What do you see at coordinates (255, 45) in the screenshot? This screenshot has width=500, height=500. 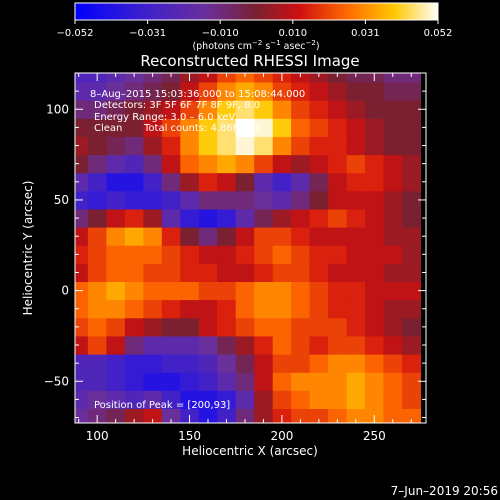 I see `colorbar-units: (photons cm−2 s−1 asec−2)` at bounding box center [255, 45].